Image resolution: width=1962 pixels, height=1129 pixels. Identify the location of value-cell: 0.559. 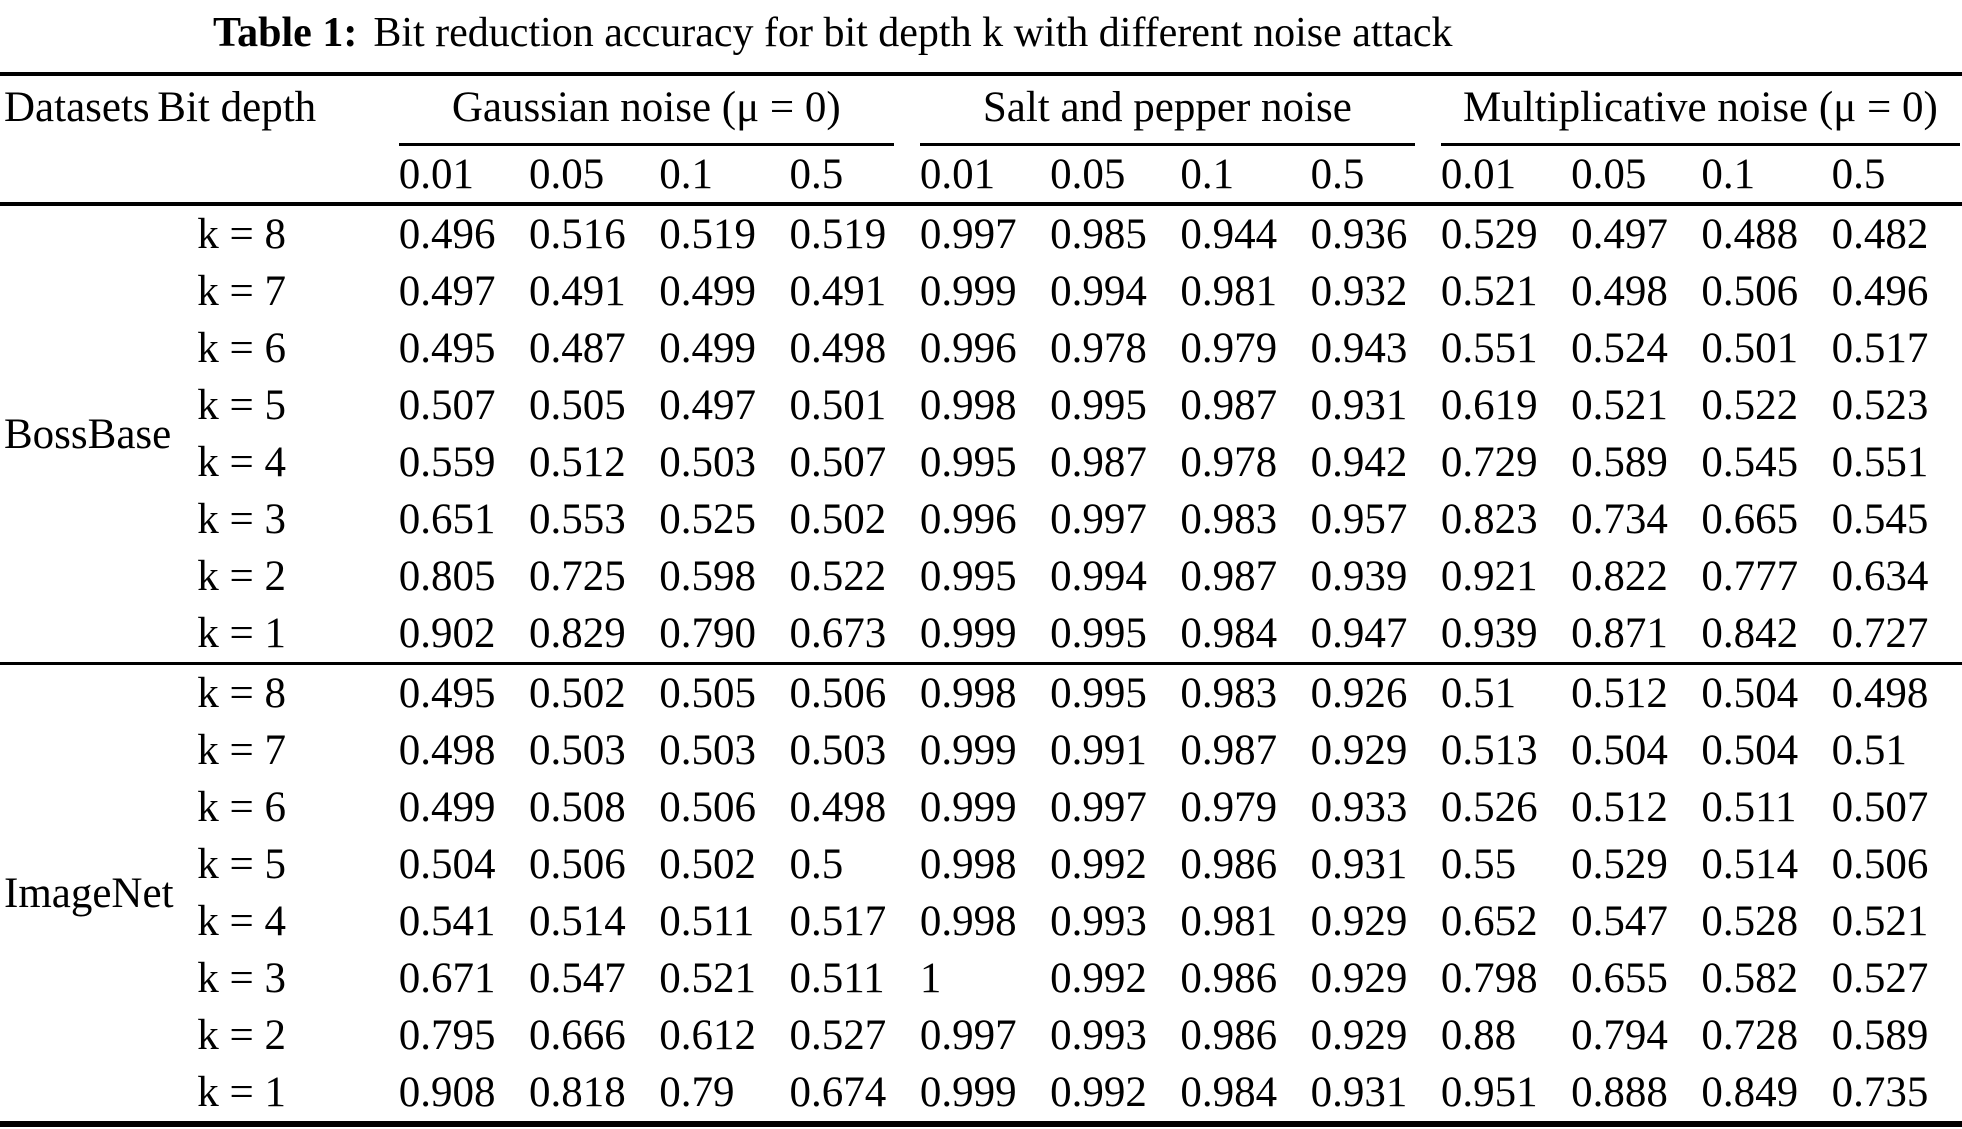
(447, 462).